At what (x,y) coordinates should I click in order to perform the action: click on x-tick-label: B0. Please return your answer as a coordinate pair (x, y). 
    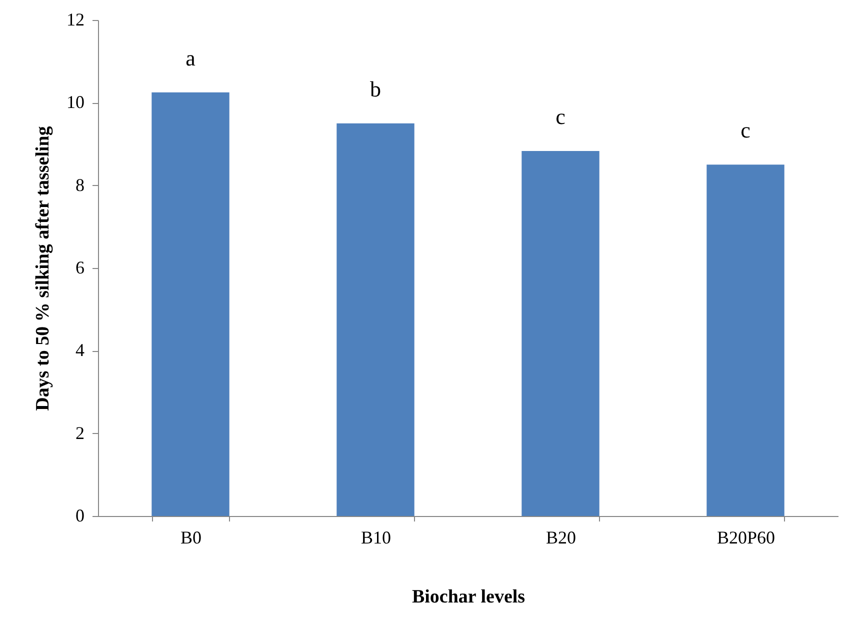
    Looking at the image, I should click on (191, 538).